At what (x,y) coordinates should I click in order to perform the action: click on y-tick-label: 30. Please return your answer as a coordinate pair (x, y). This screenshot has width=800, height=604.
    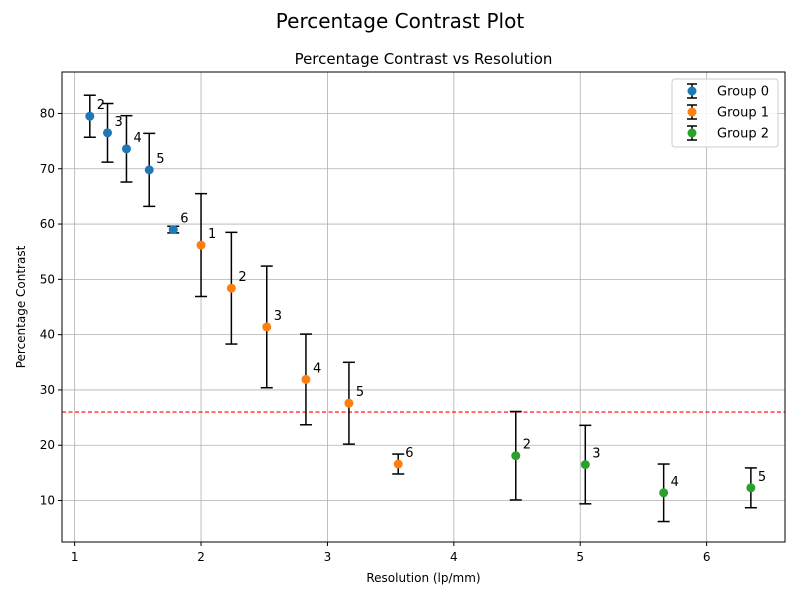
    Looking at the image, I should click on (47, 390).